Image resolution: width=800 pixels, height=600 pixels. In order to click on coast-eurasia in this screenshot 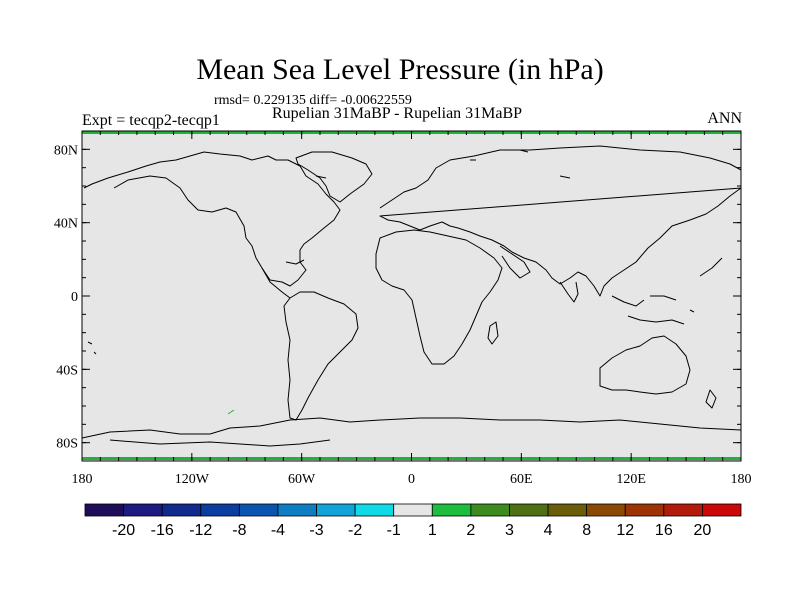, I will do `click(560, 221)`.